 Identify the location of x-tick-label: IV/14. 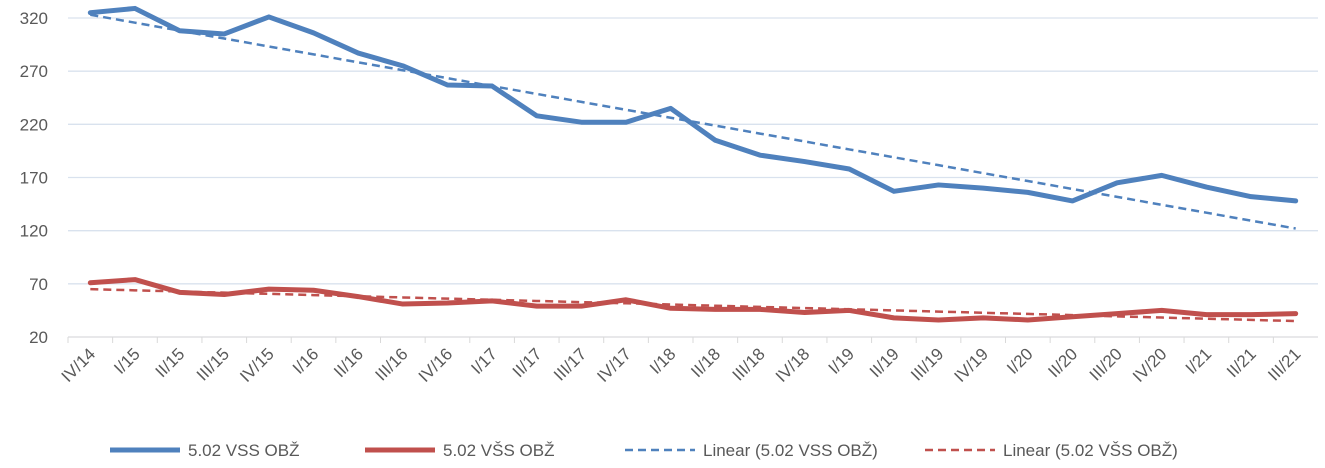
(79, 365).